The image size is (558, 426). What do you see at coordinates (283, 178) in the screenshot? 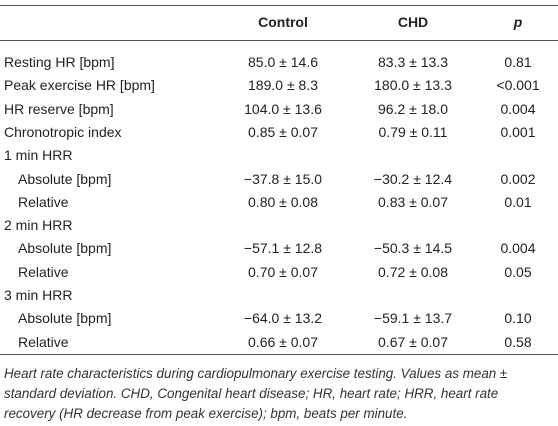
I see `table-cell: −37.8 ± 15.0` at bounding box center [283, 178].